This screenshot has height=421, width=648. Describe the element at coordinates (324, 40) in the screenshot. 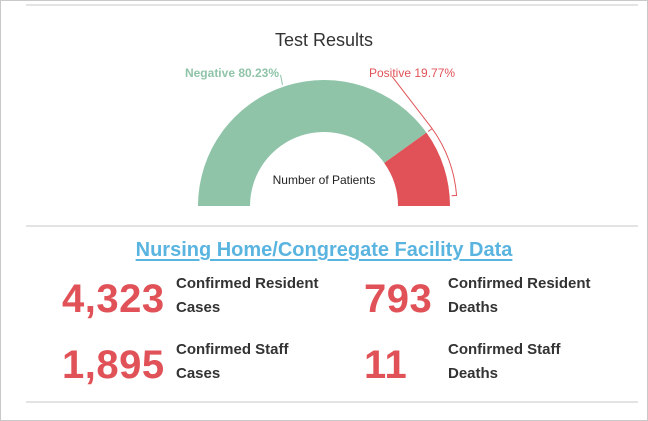

I see `chart-title: Test Results` at that location.